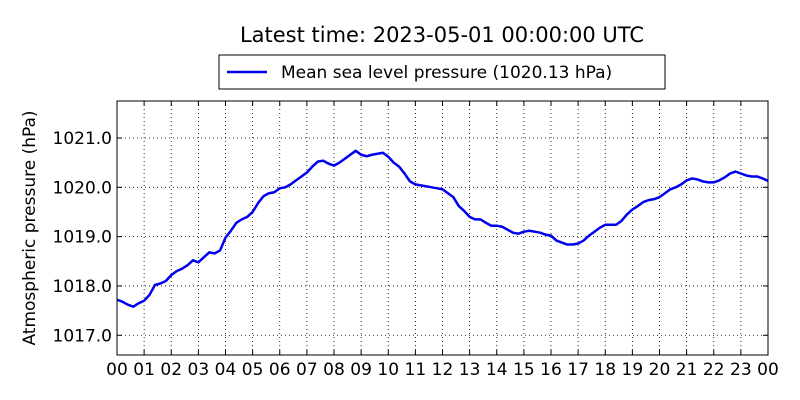 The width and height of the screenshot is (800, 400). Describe the element at coordinates (578, 370) in the screenshot. I see `x-tick-label: 17` at that location.